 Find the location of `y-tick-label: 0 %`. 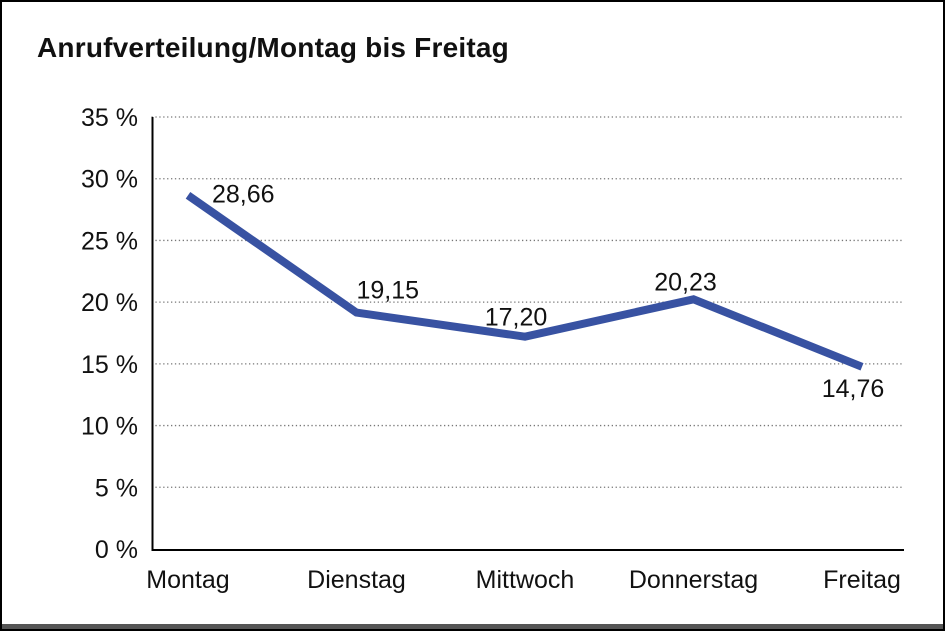

y-tick-label: 0 % is located at coordinates (116, 550).